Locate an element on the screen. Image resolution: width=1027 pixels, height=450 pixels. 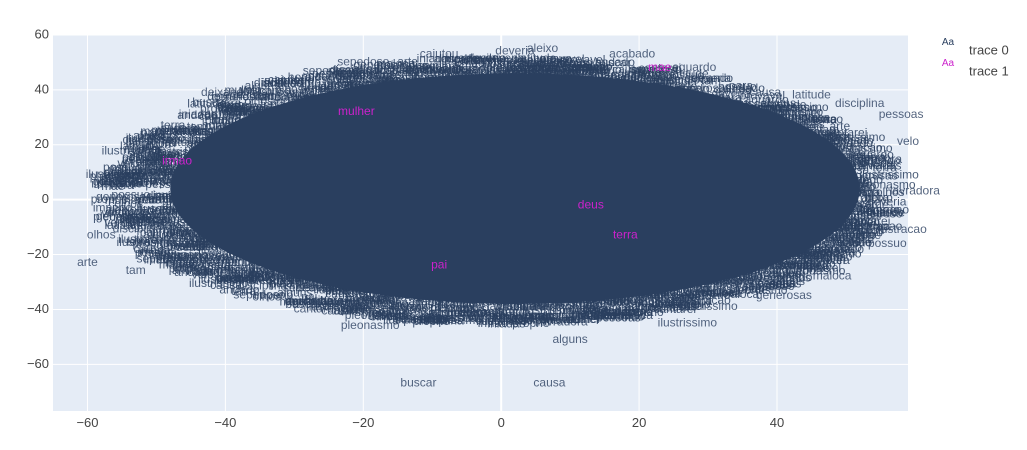
trace0-point-label: buscar is located at coordinates (418, 383).